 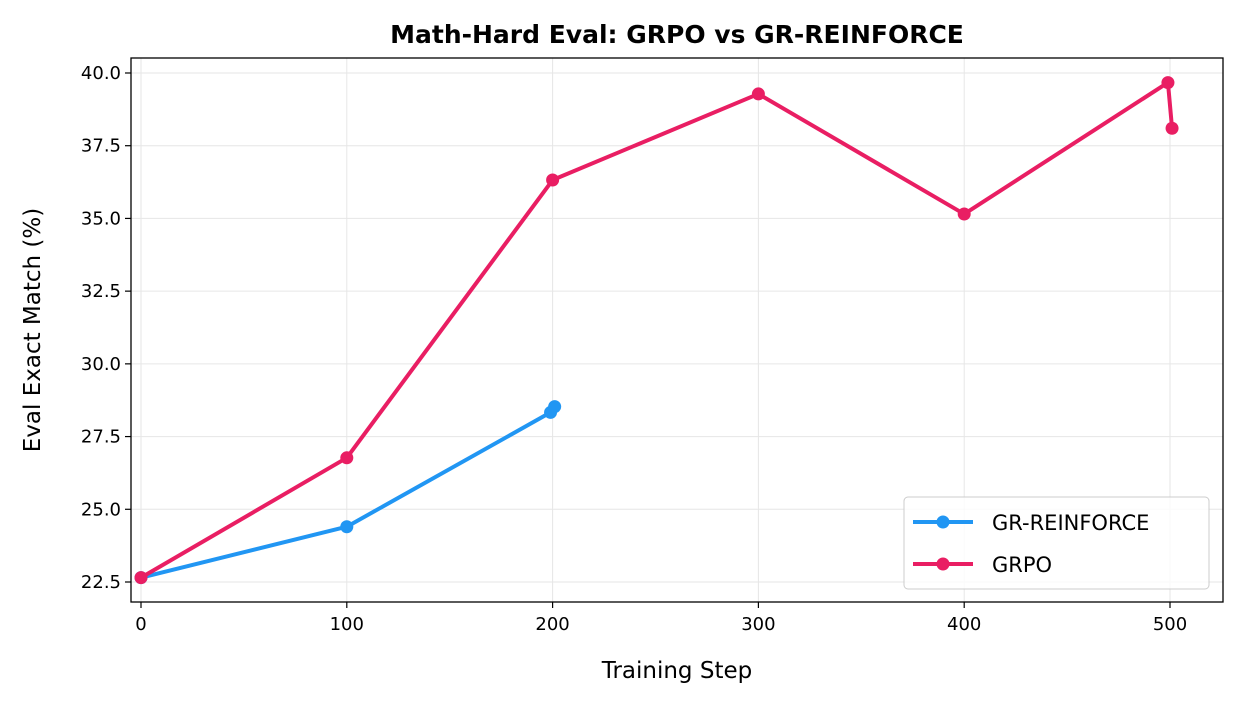 I want to click on x-tick-label: 0, so click(x=140, y=624).